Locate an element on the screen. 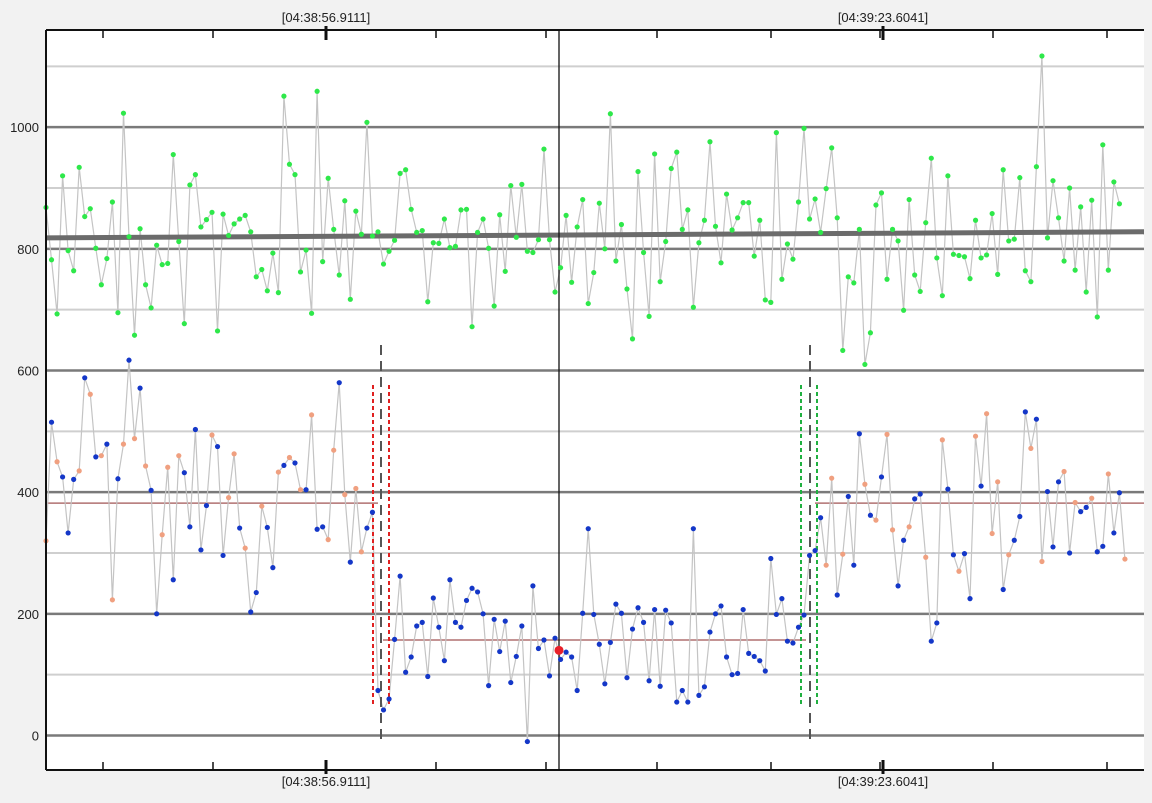  cursor is located at coordinates (559, 650).